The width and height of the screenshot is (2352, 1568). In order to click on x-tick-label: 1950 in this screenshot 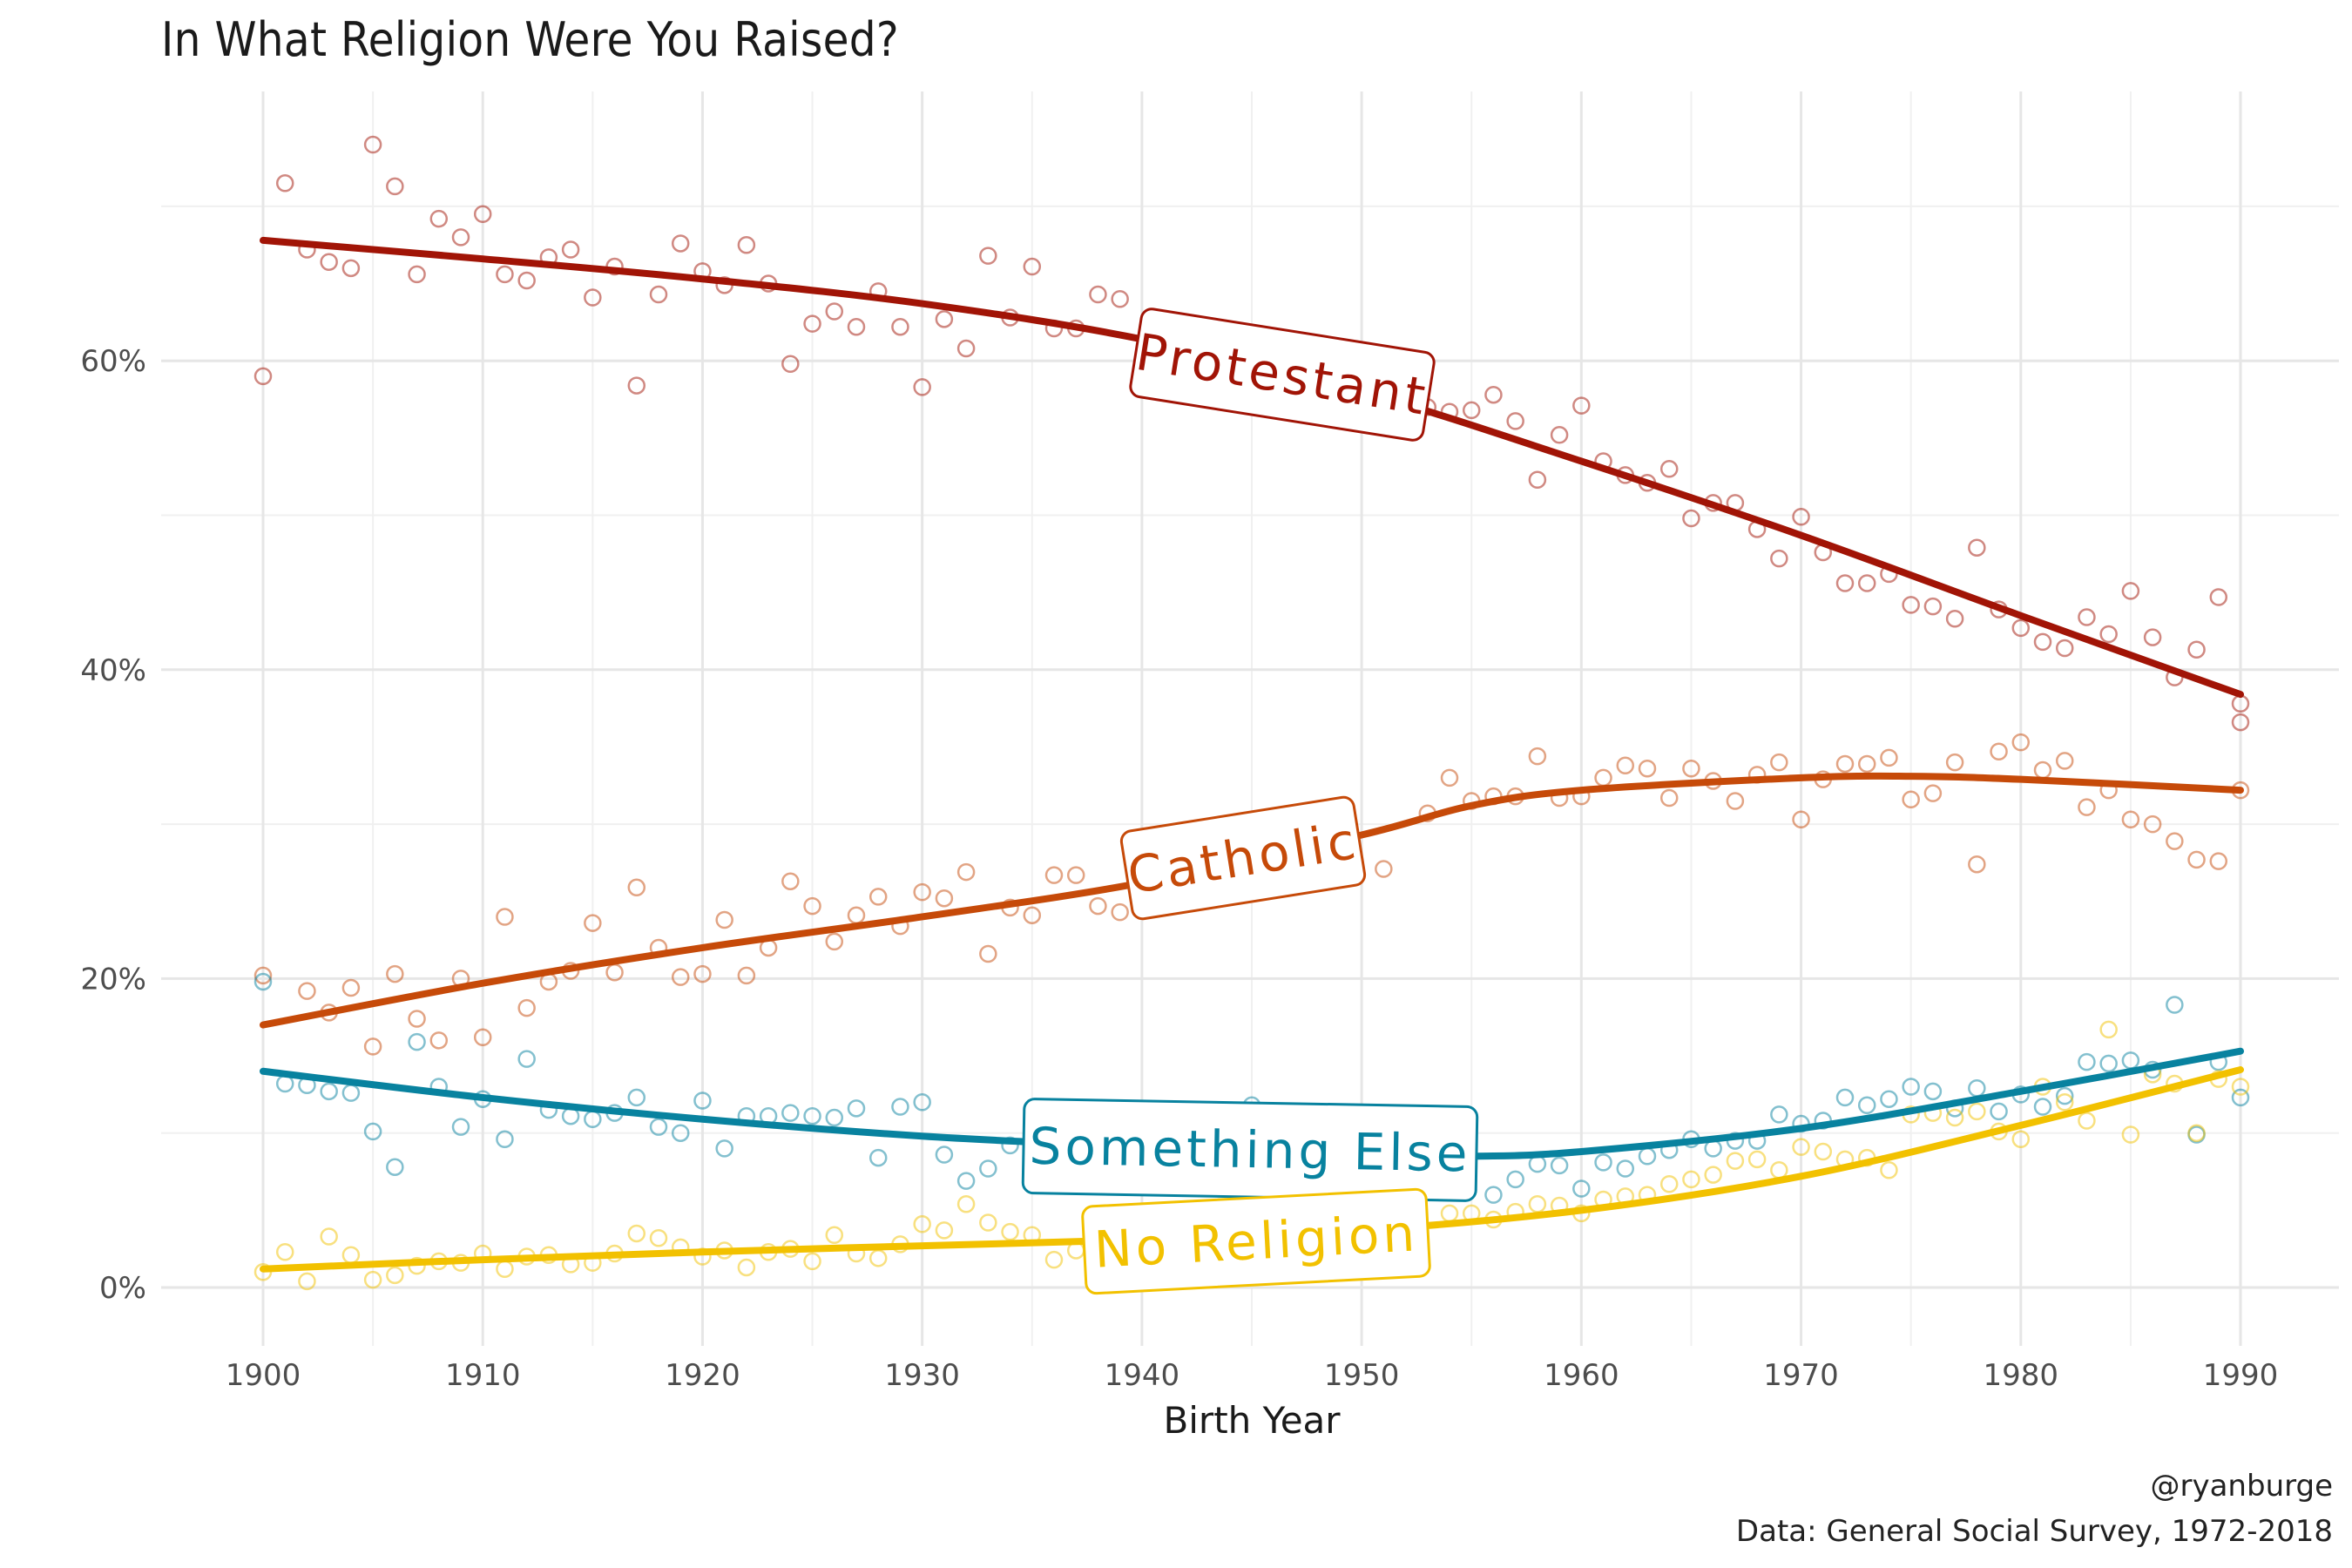, I will do `click(1362, 1375)`.